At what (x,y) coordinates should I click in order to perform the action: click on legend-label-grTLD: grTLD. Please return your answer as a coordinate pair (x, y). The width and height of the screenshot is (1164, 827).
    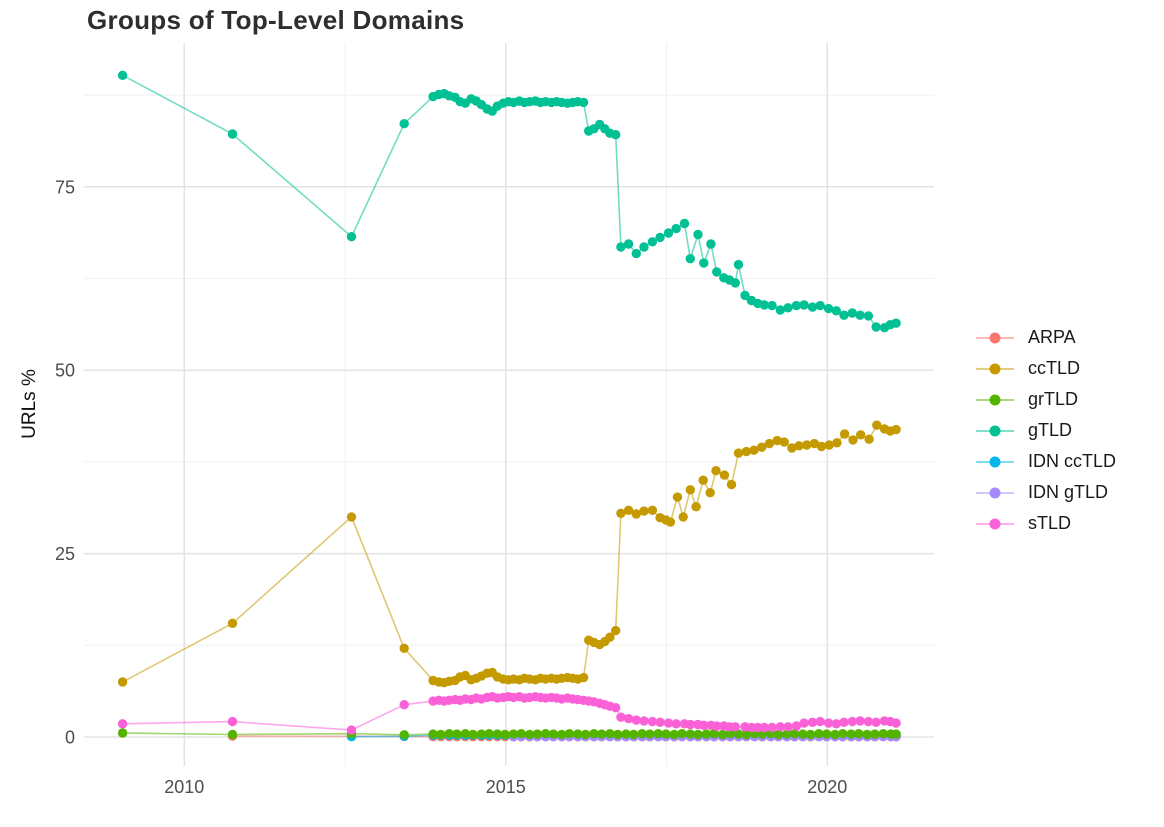
    Looking at the image, I should click on (1053, 399).